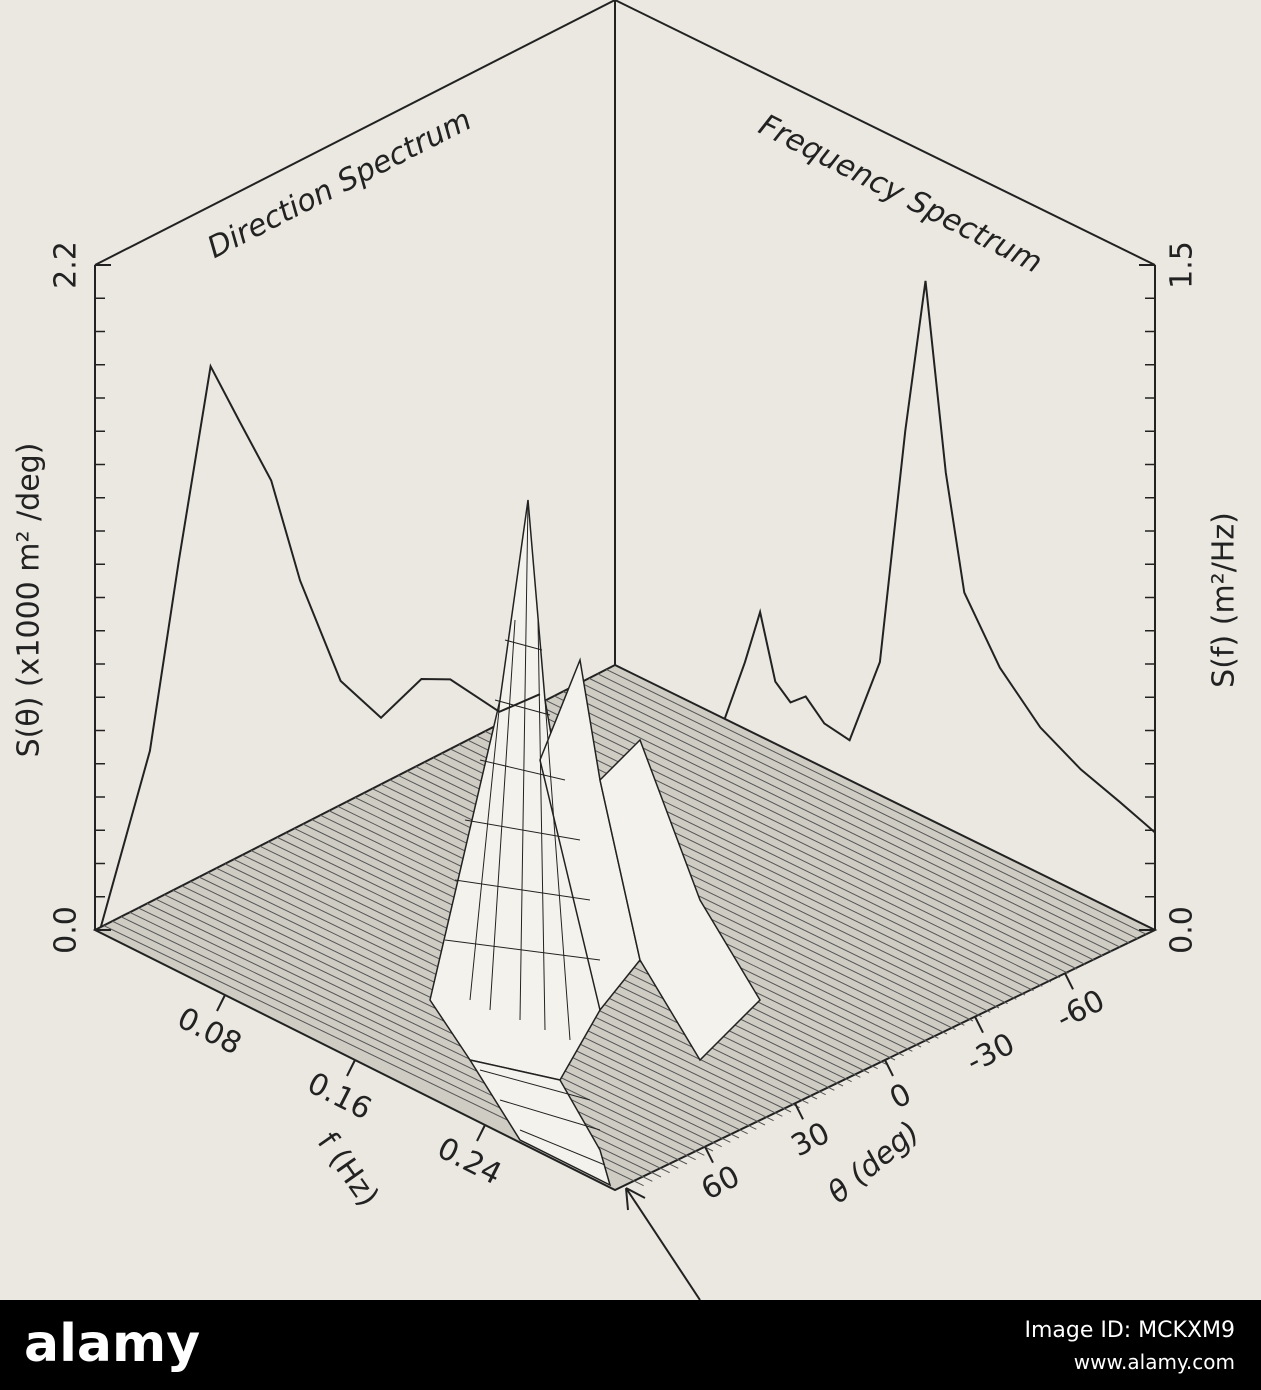 This screenshot has width=1261, height=1390. I want to click on x-tick-label: 0.24, so click(469, 1162).